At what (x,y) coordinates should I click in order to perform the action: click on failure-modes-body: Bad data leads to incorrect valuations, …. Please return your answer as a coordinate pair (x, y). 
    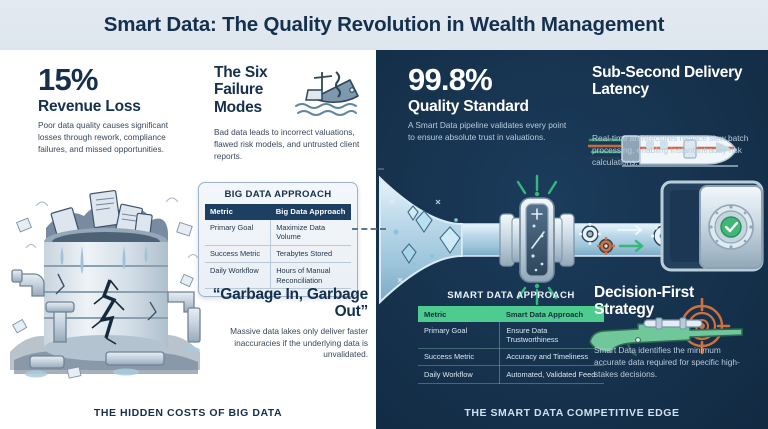
    Looking at the image, I should click on (287, 144).